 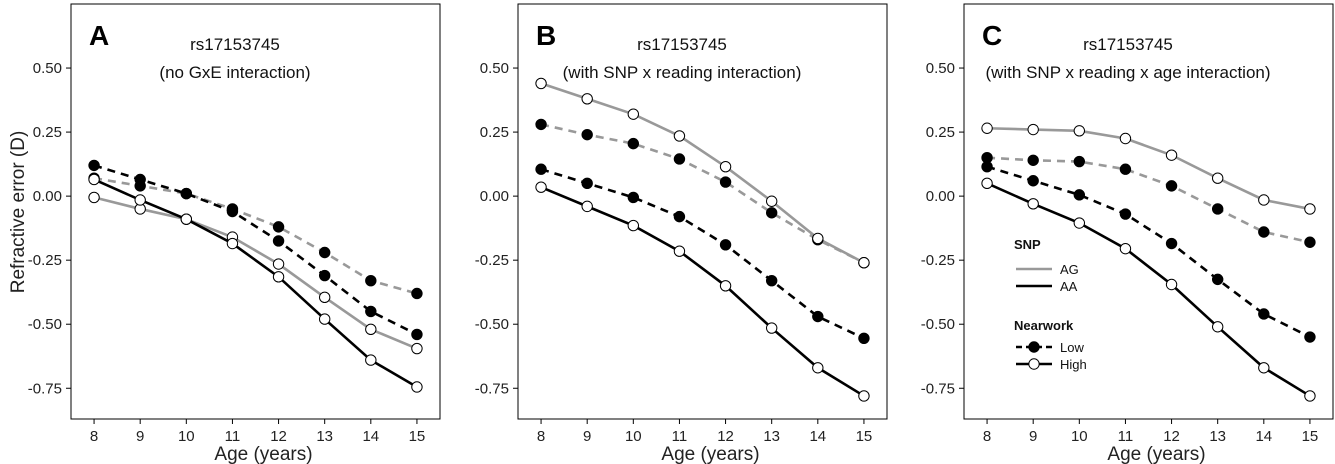 What do you see at coordinates (47, 196) in the screenshot?
I see `y-tick-label: 0.00` at bounding box center [47, 196].